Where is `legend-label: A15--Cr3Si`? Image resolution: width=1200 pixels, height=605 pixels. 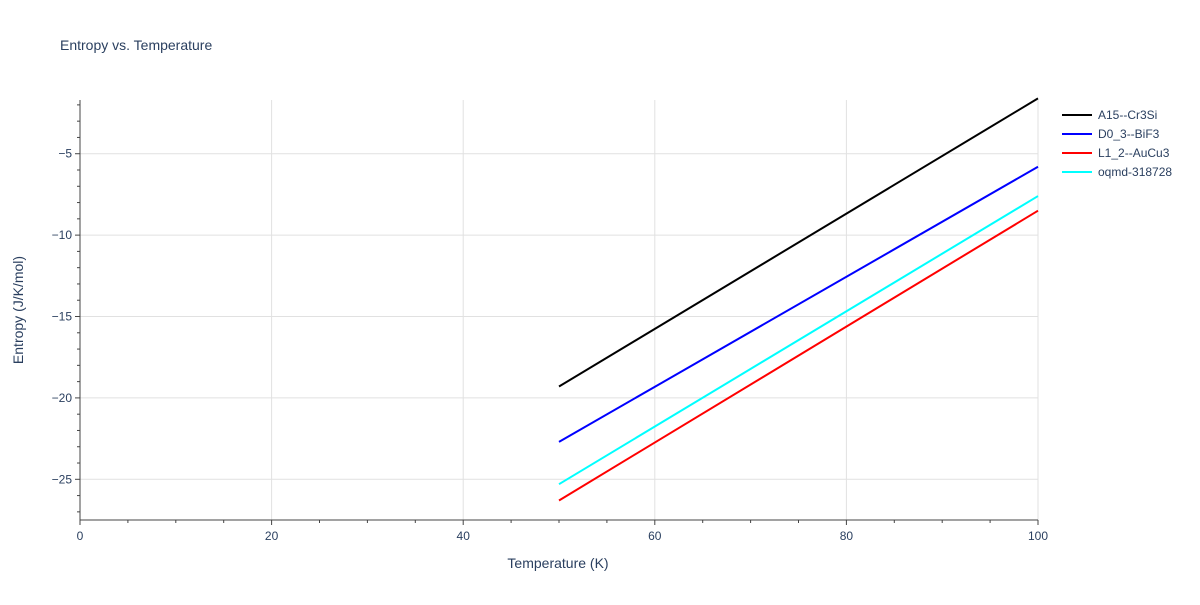
legend-label: A15--Cr3Si is located at coordinates (1127, 115).